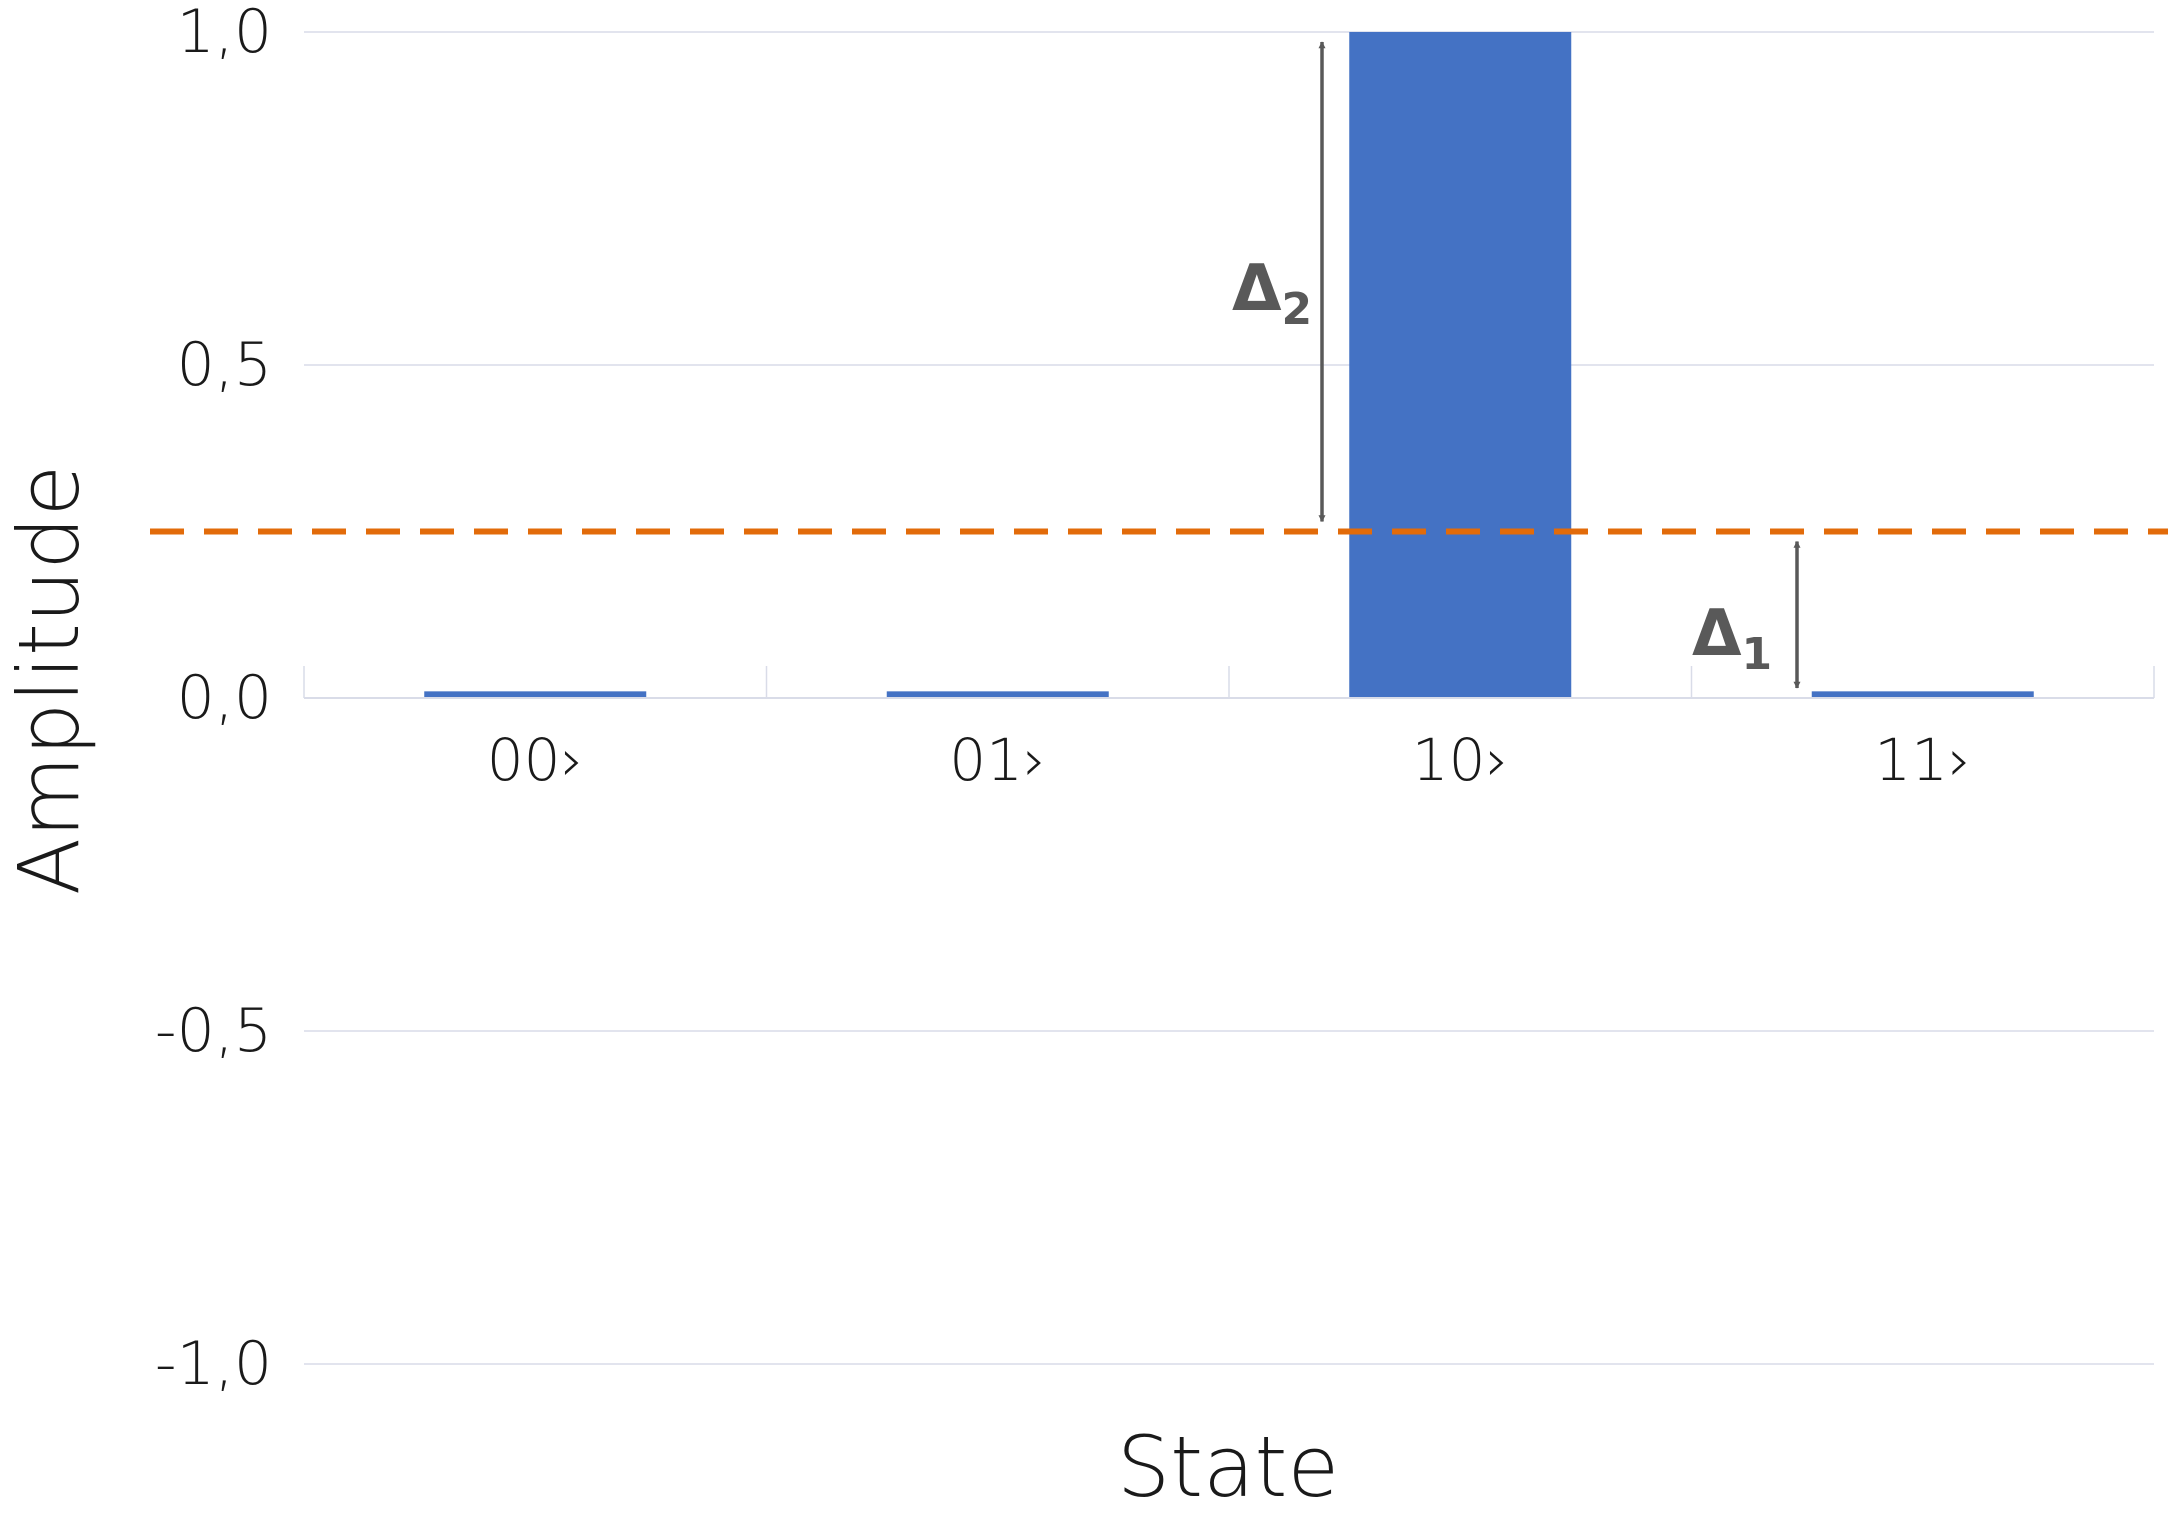 The height and width of the screenshot is (1526, 2168). I want to click on y-tick-label: -1,0, so click(213, 1364).